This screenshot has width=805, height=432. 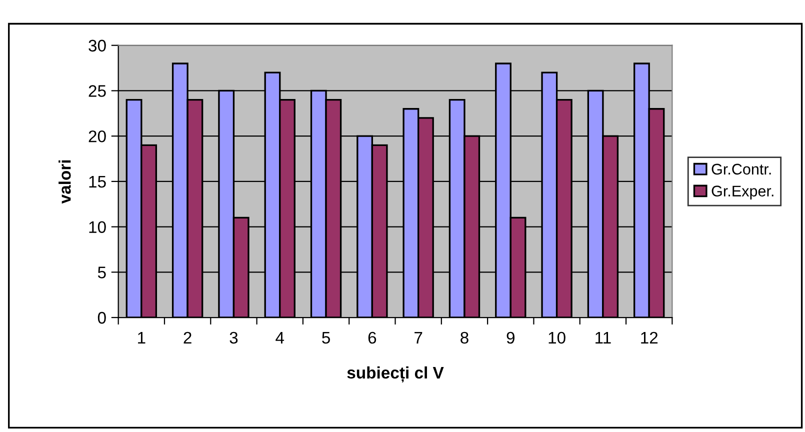 What do you see at coordinates (97, 46) in the screenshot?
I see `y-tick-label: 30` at bounding box center [97, 46].